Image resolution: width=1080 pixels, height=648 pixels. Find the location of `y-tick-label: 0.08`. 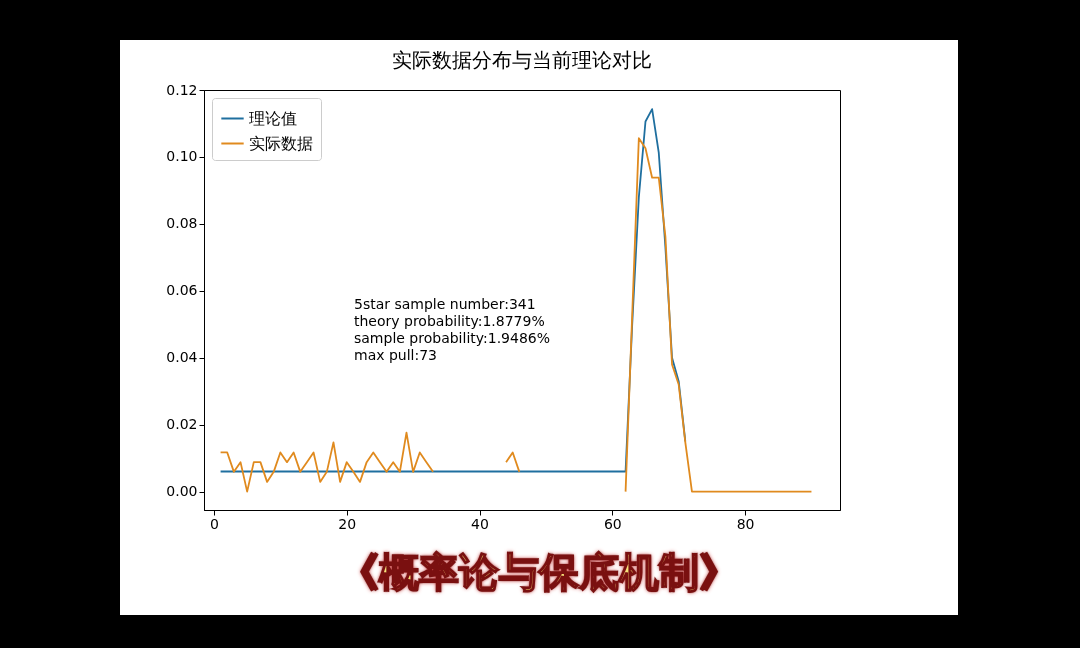

y-tick-label: 0.08 is located at coordinates (182, 223).